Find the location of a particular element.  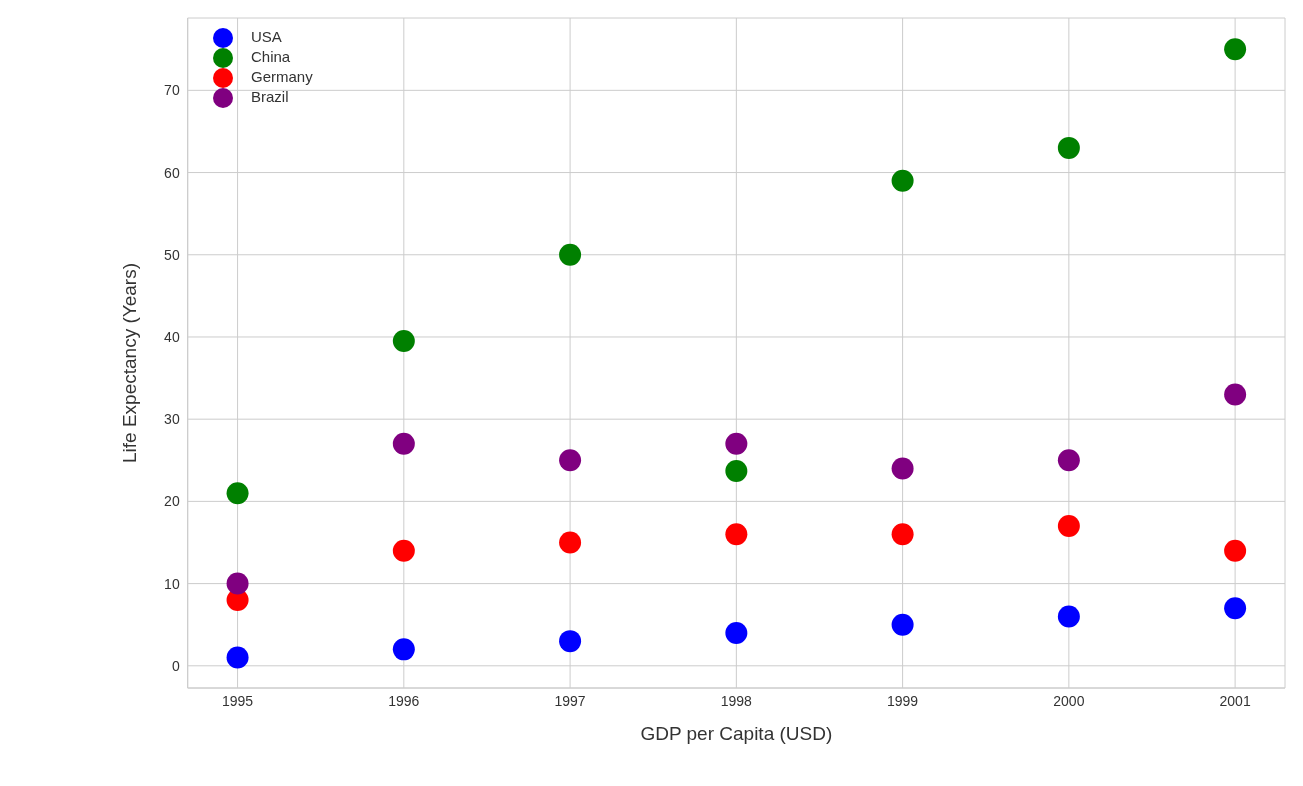

y-tick-label: 20 is located at coordinates (172, 501).